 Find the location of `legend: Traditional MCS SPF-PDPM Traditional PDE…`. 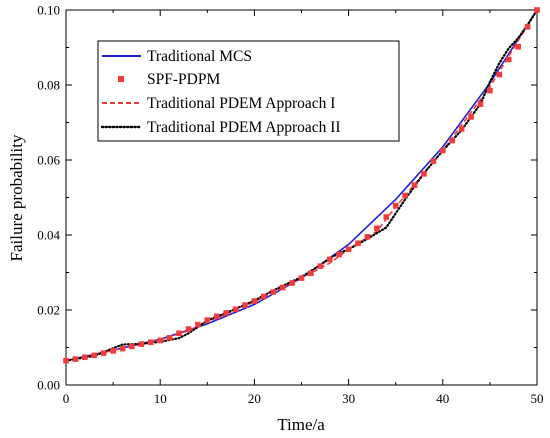

legend: Traditional MCS SPF-PDPM Traditional PDE… is located at coordinates (248, 91).